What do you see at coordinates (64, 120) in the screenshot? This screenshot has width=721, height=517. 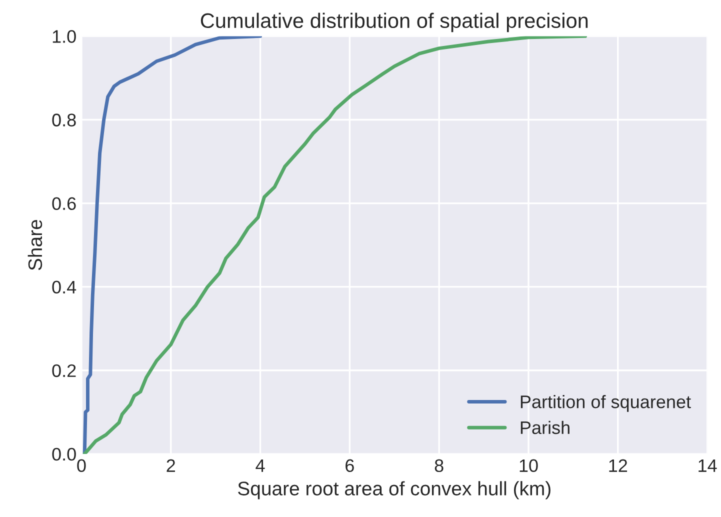 I see `y-tick-label: 0.8` at bounding box center [64, 120].